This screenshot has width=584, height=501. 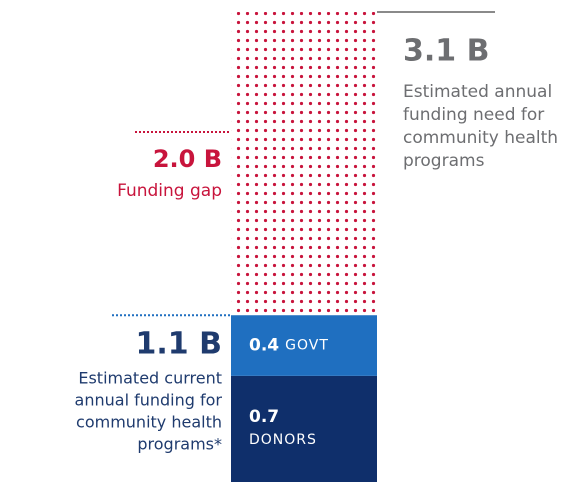 What do you see at coordinates (264, 346) in the screenshot?
I see `segment-value-label: 0.4` at bounding box center [264, 346].